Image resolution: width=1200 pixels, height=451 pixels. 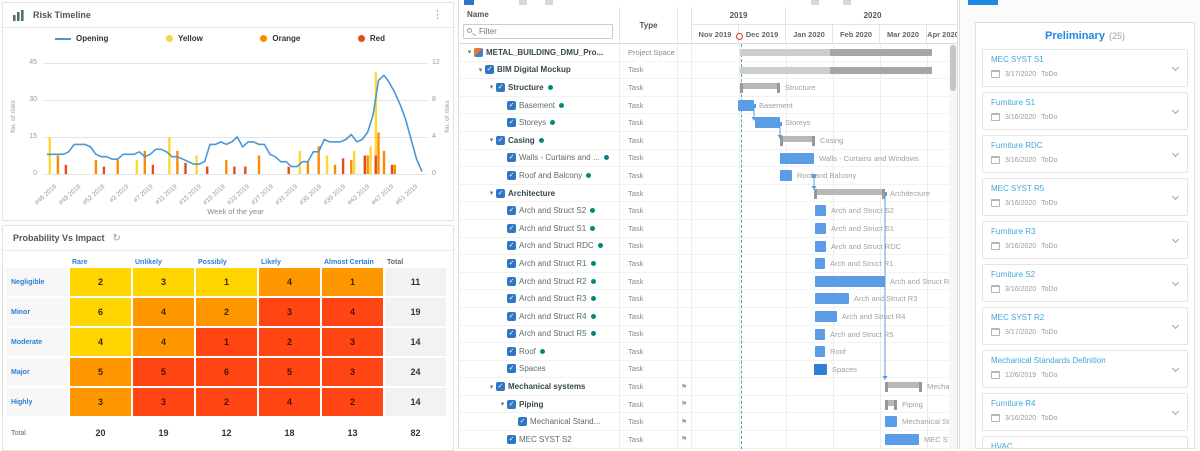 What do you see at coordinates (539, 317) in the screenshot?
I see `gantt-table-row: ✓ Arch and Struct R4` at bounding box center [539, 317].